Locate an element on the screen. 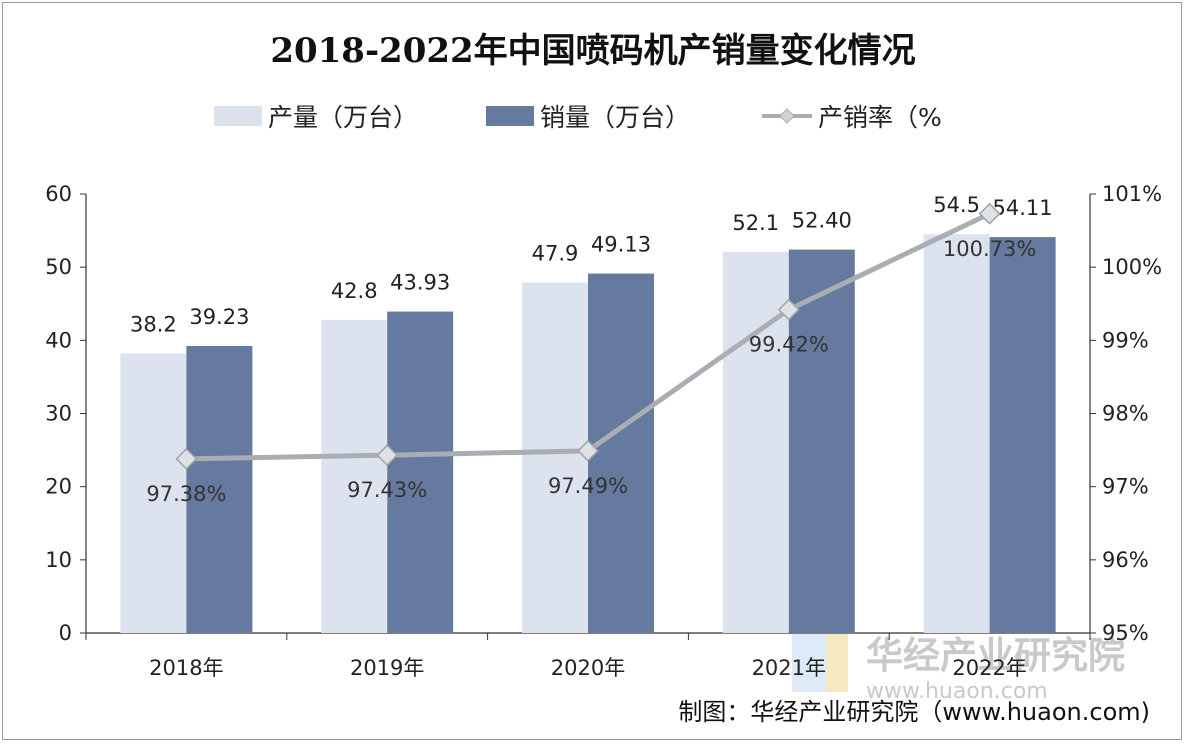 The width and height of the screenshot is (1186, 744). legend-label-sales: 销量（万台） is located at coordinates (615, 117).